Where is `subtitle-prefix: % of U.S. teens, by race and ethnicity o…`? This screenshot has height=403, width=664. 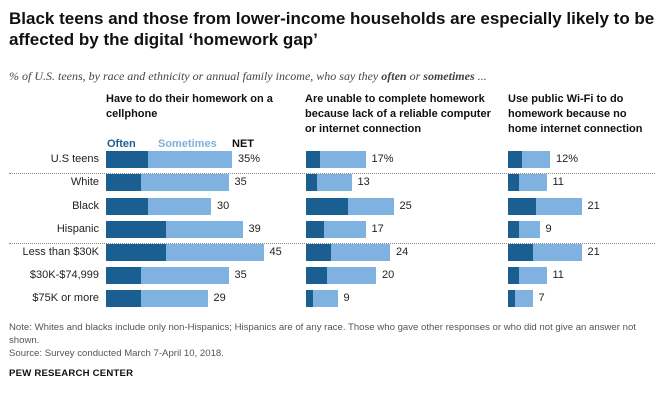 subtitle-prefix: % of U.S. teens, by race and ethnicity o… is located at coordinates (195, 76).